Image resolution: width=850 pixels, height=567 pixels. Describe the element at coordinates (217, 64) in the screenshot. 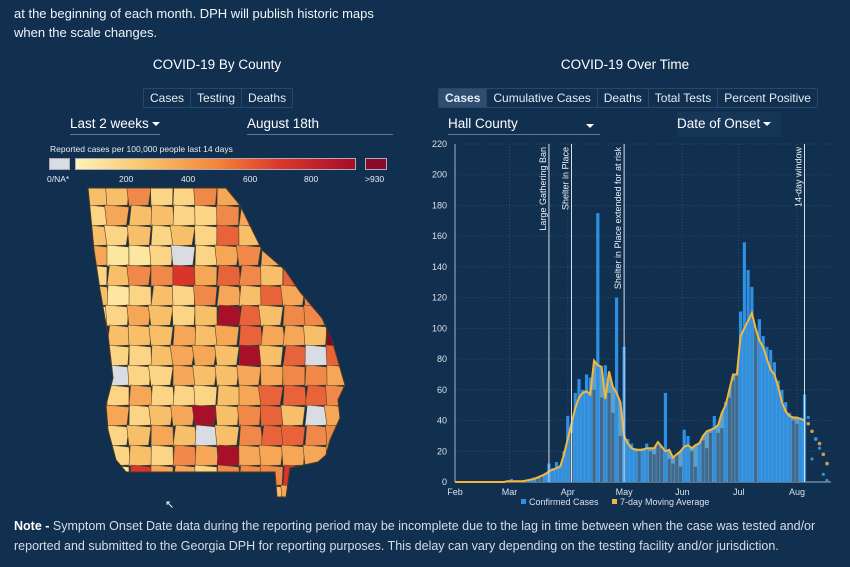

I see `county-panel-title: COVID-19 By County` at that location.